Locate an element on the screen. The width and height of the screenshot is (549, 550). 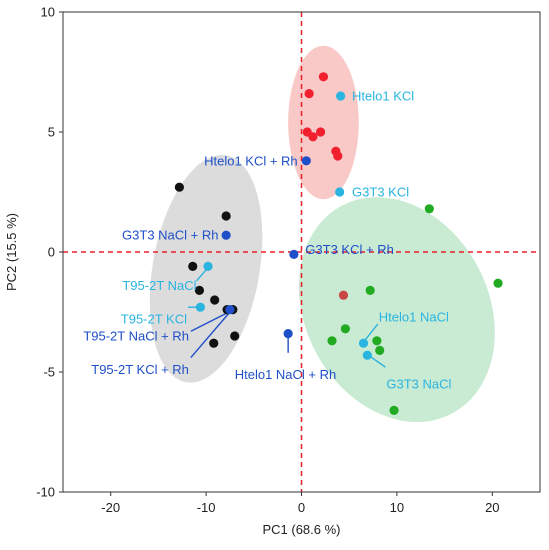
x-tick-label: -10 is located at coordinates (206, 507).